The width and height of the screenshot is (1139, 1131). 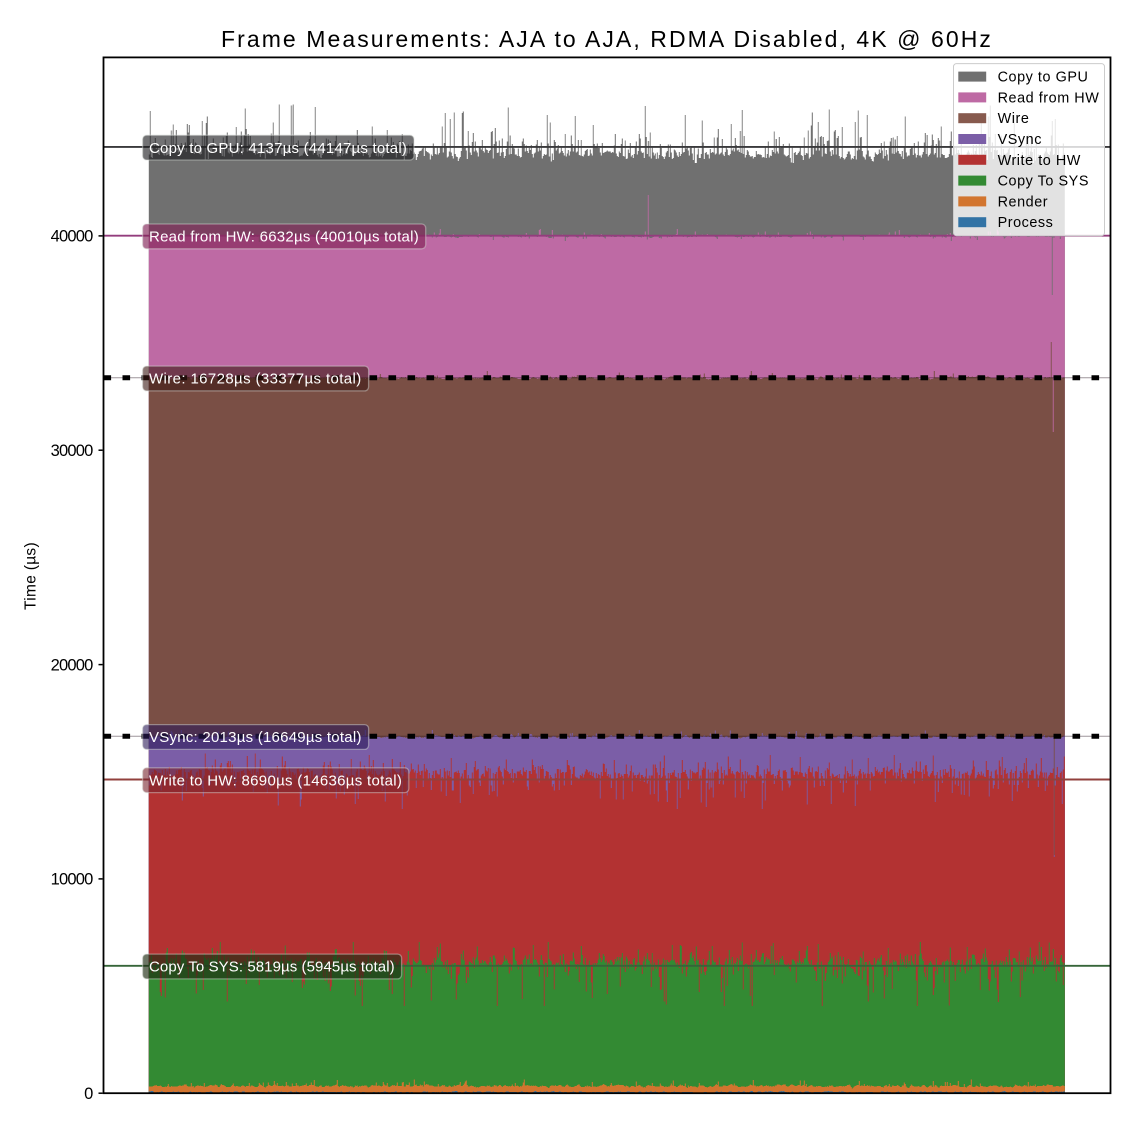 I want to click on svg-text:Copy to GPU: 4137µs (44147µs t: Copy to GPU: 4137µs (44147µs total), so click(x=278, y=148).